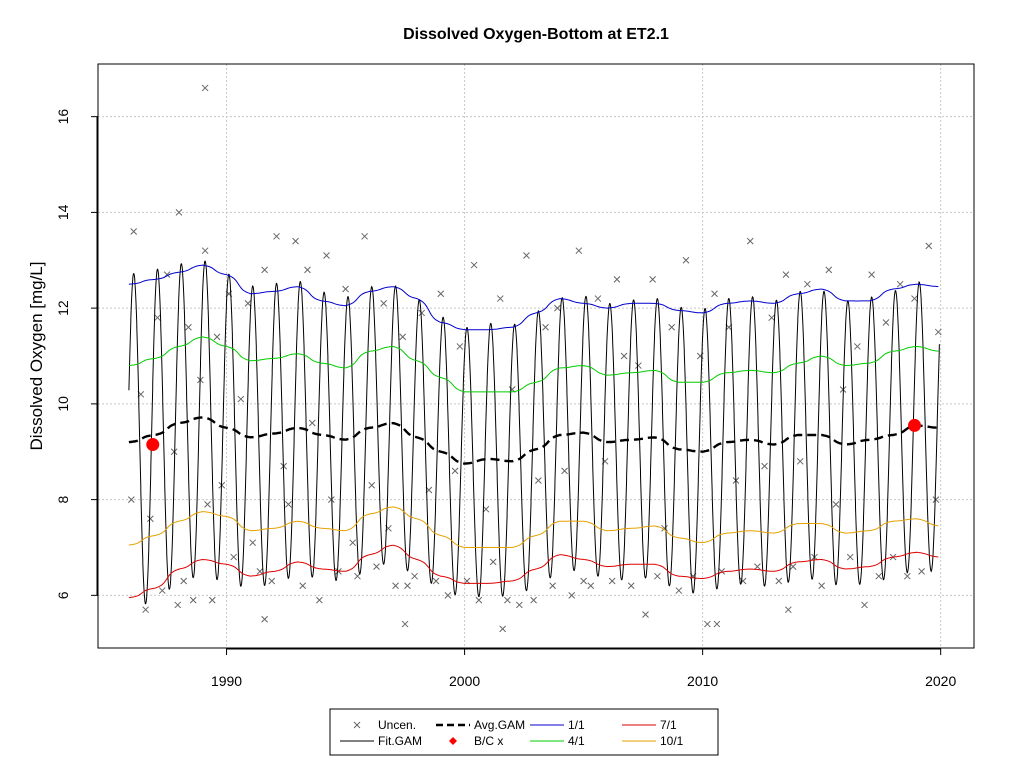 The height and width of the screenshot is (768, 1024). I want to click on y-tick-label-12: 12, so click(63, 308).